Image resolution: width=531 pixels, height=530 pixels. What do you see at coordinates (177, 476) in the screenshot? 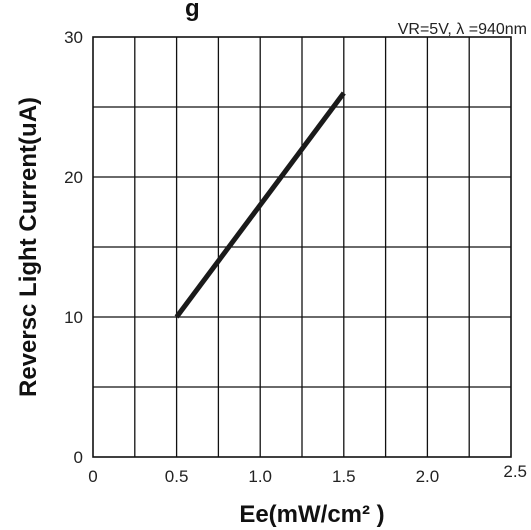
I see `x-tick-label: 0.5` at bounding box center [177, 476].